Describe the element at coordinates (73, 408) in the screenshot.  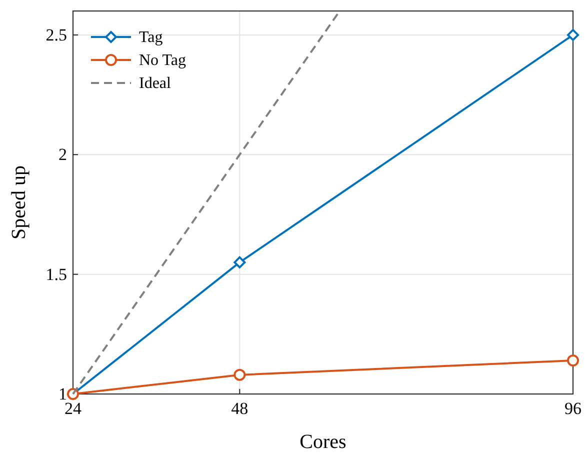
I see `x-tick-label: 24` at that location.